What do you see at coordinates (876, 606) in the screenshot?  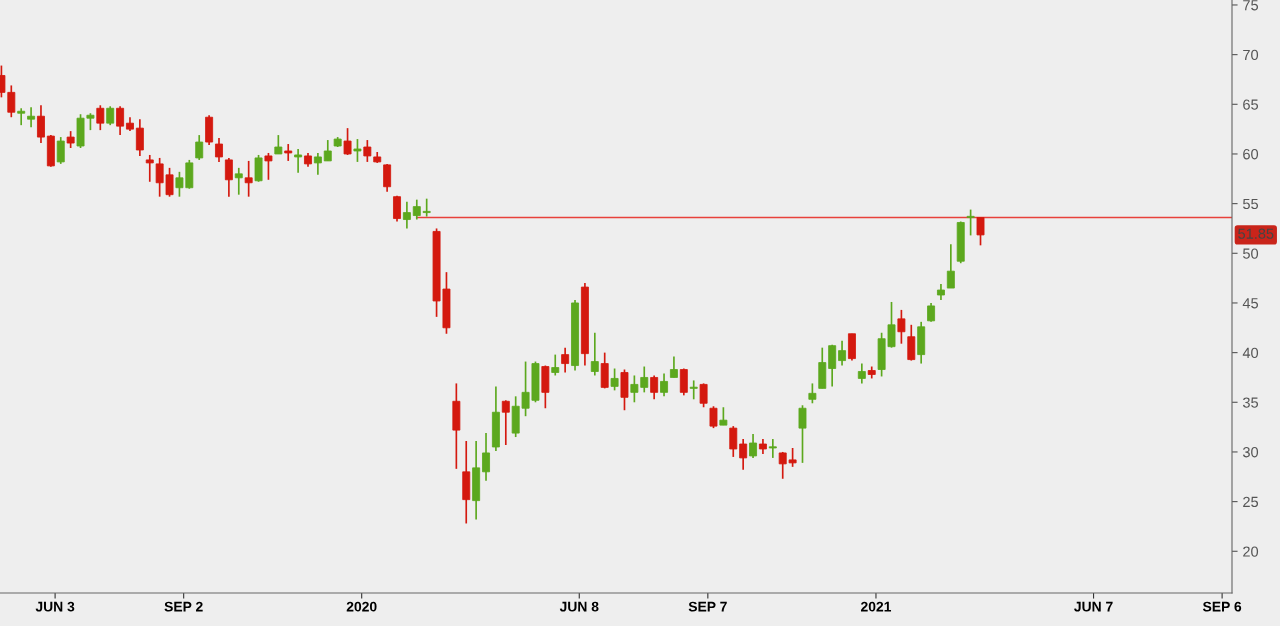 I see `x-tick-label: 2021` at bounding box center [876, 606].